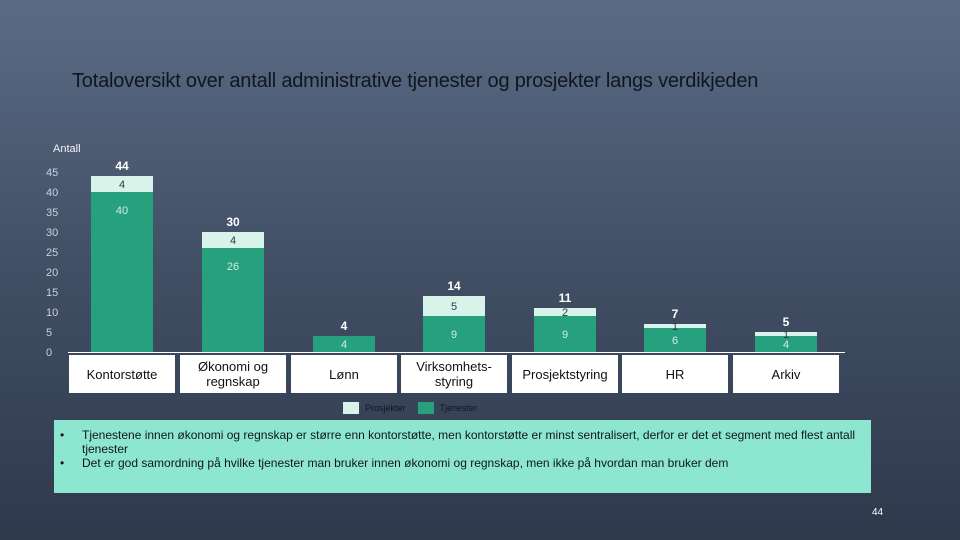  I want to click on category-label: Kontorstøtte, so click(122, 374).